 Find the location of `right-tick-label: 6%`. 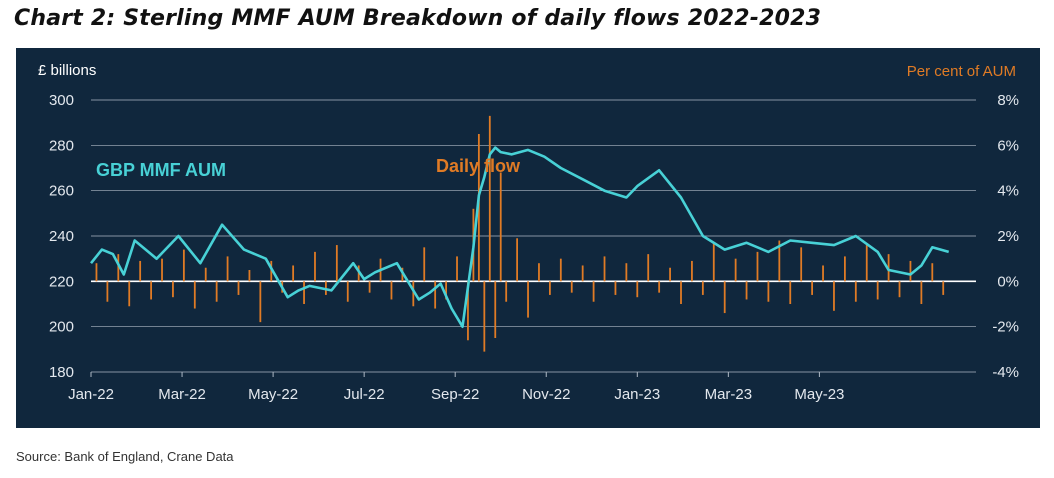

right-tick-label: 6% is located at coordinates (1008, 145).